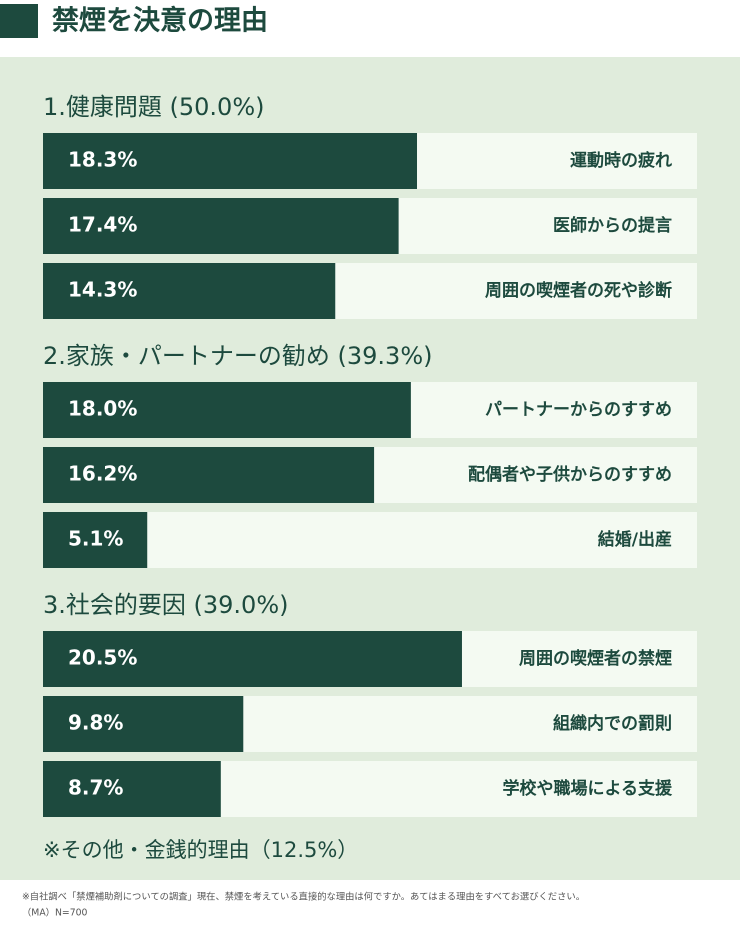 This screenshot has height=932, width=740. What do you see at coordinates (102, 225) in the screenshot?
I see `value-label: 17.4%` at bounding box center [102, 225].